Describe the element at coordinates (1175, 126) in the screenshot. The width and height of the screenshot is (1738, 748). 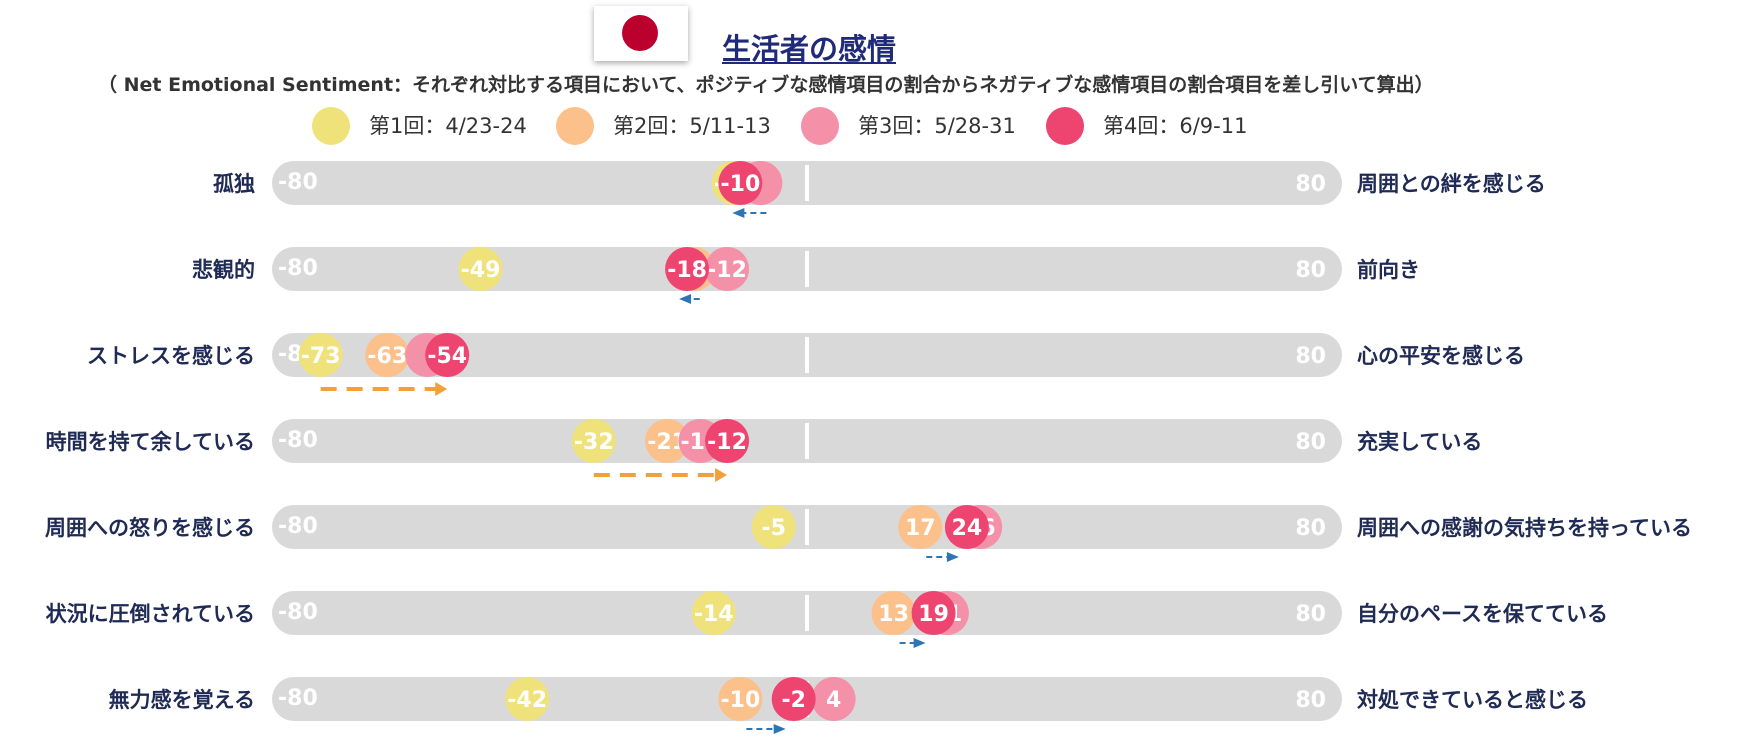
I see `legend-label: 第4回：6/9-11` at that location.